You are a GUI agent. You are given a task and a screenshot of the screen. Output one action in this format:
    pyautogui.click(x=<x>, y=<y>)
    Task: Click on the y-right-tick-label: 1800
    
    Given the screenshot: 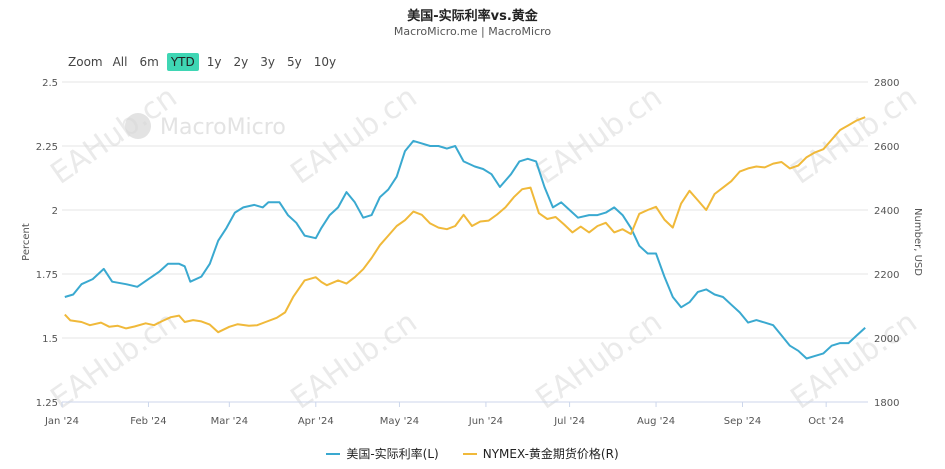 What is the action you would take?
    pyautogui.click(x=886, y=403)
    